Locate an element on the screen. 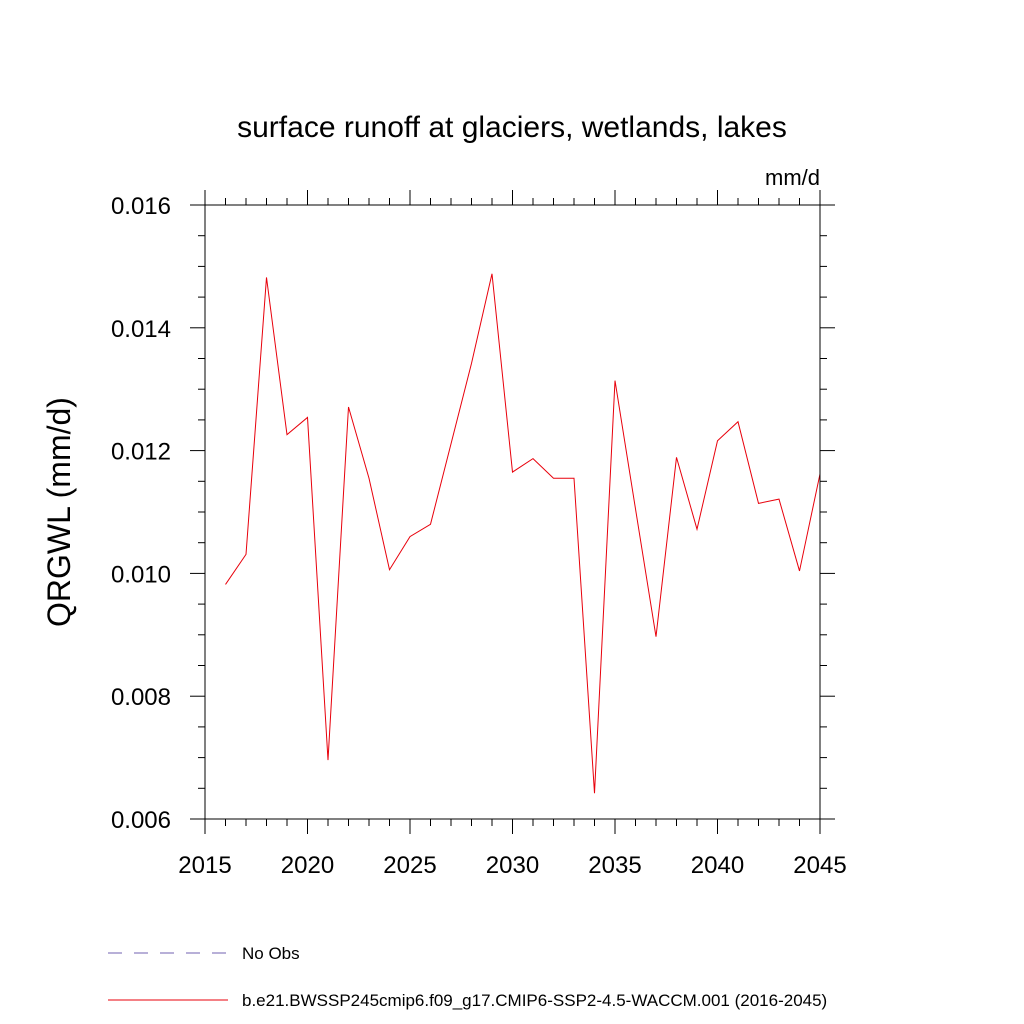 This screenshot has height=1024, width=1024. y-tick-label: 0.012 is located at coordinates (141, 452).